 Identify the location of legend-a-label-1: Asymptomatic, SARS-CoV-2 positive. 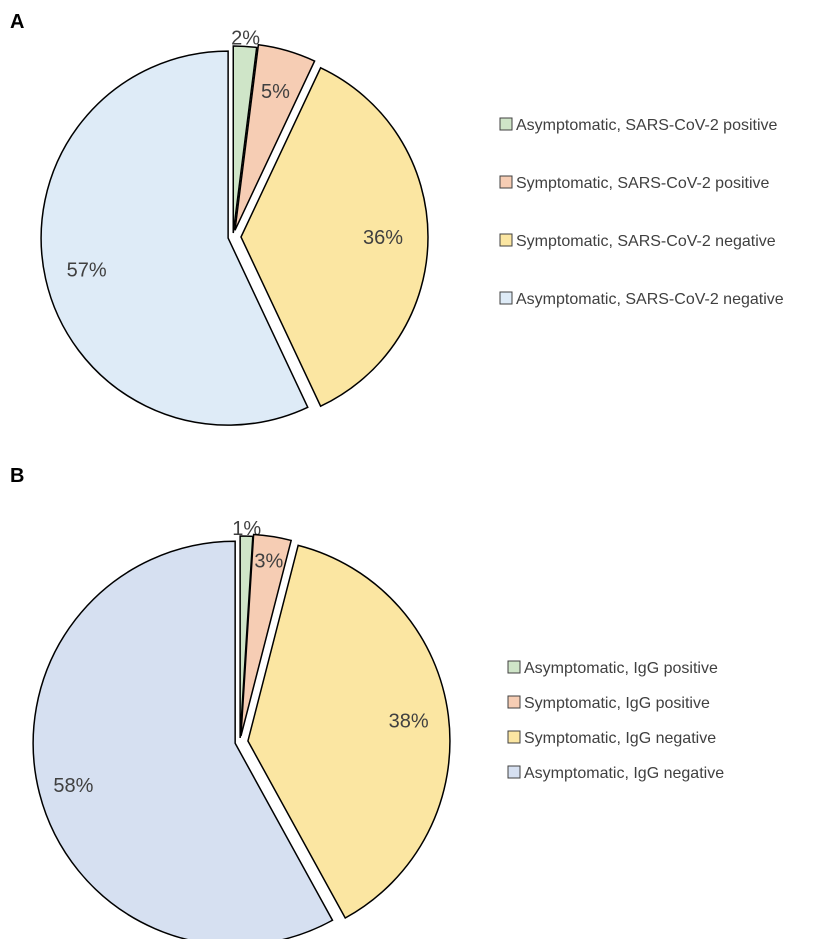
(647, 125).